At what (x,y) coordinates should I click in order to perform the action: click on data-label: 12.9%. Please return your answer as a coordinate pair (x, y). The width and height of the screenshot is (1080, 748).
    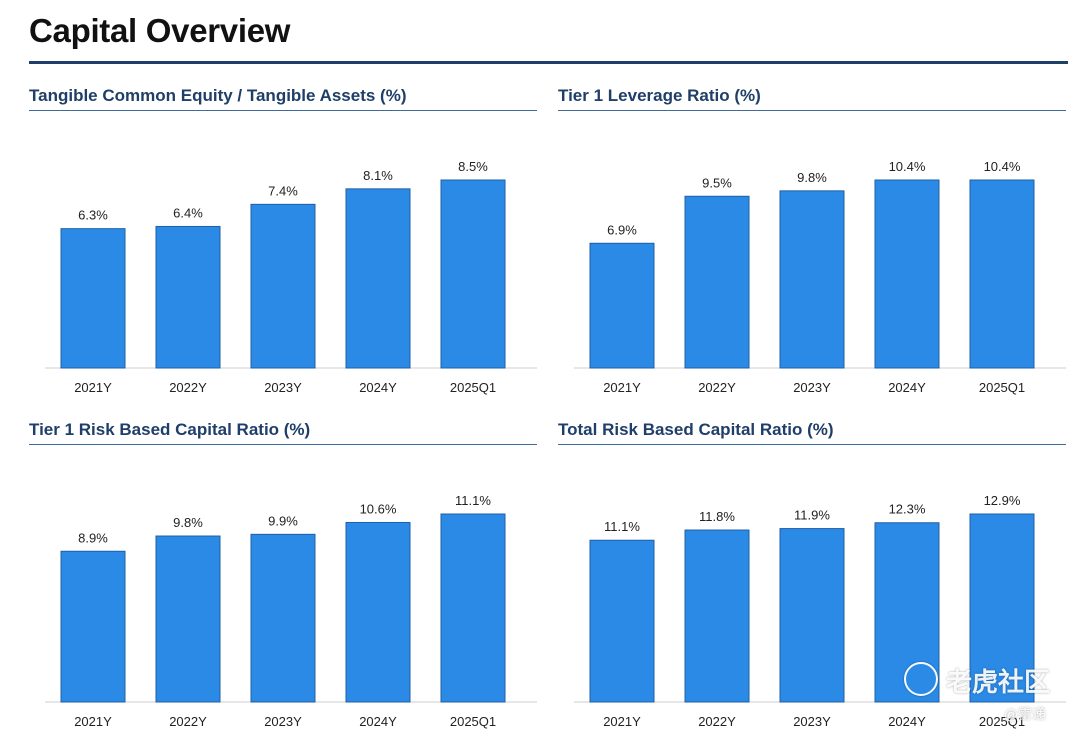
    Looking at the image, I should click on (1002, 500).